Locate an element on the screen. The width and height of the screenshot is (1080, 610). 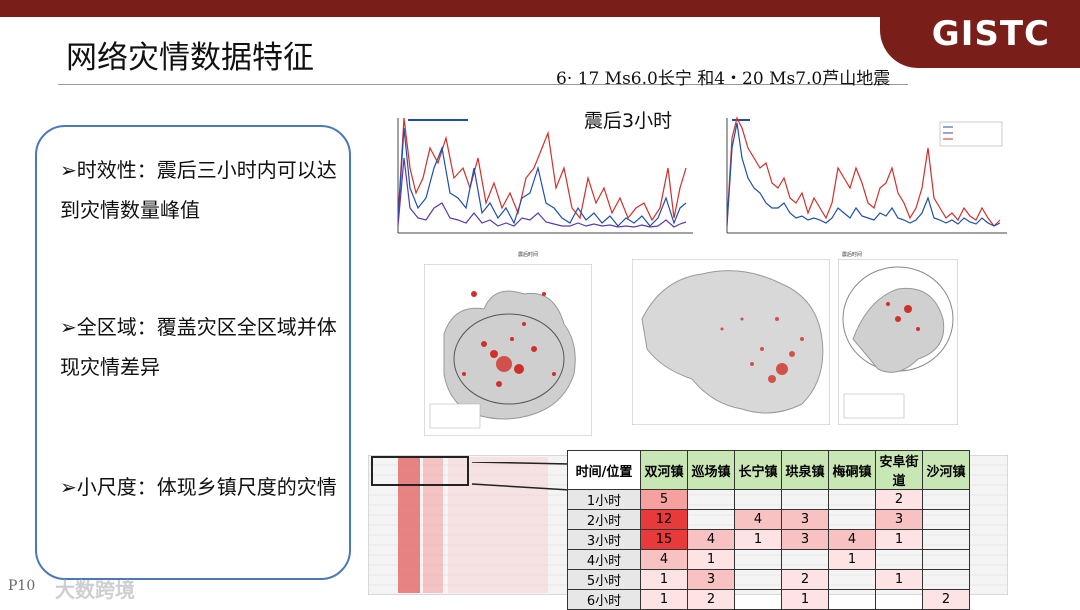
top-bar is located at coordinates (540, 8).